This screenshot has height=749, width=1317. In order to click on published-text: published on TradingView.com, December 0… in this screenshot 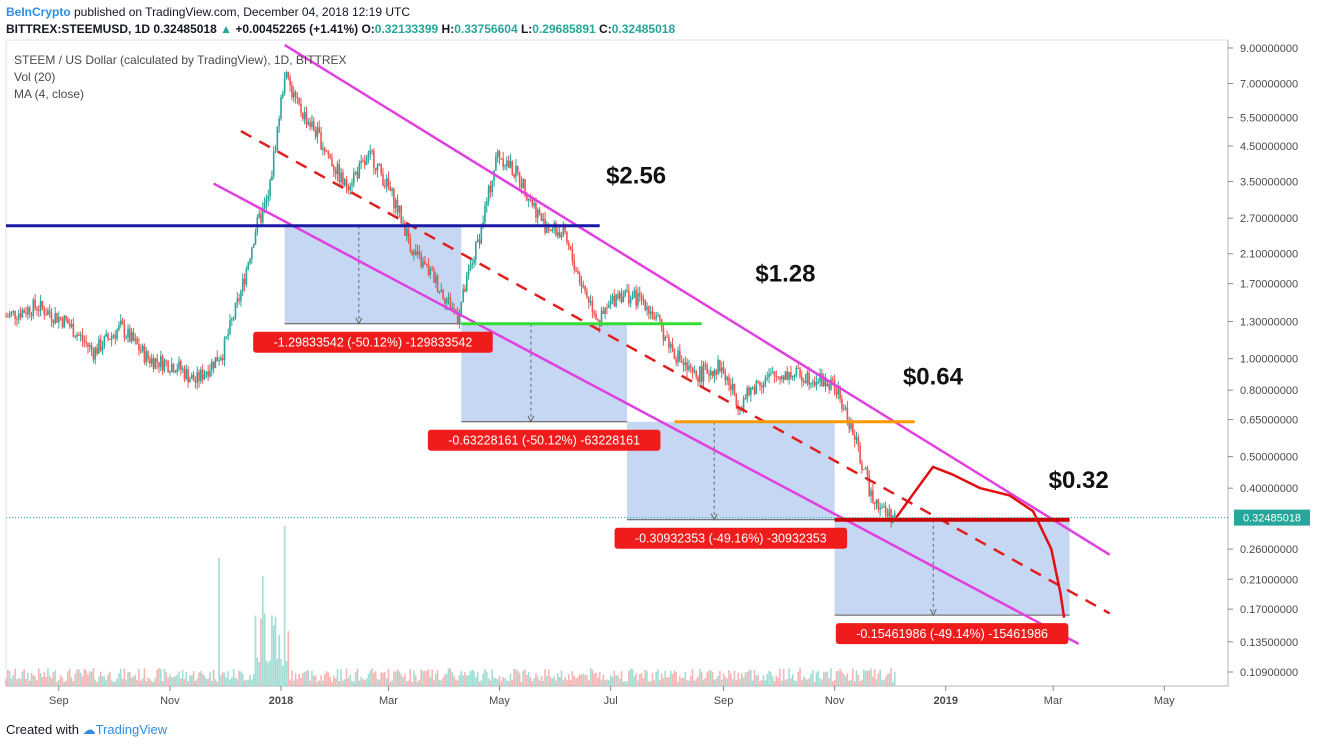, I will do `click(240, 12)`.